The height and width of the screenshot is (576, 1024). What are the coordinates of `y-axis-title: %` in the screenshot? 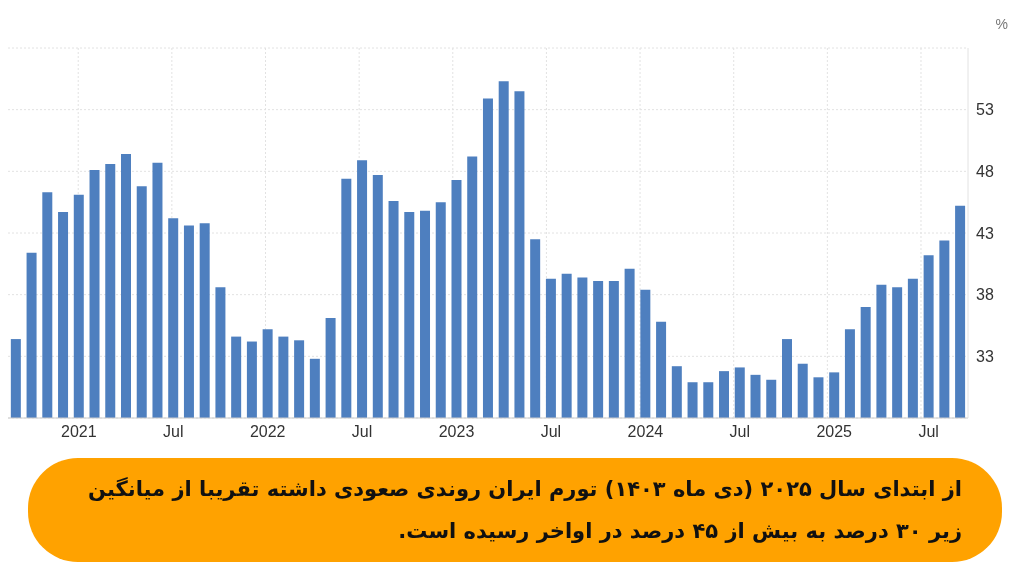 It's located at (1001, 24).